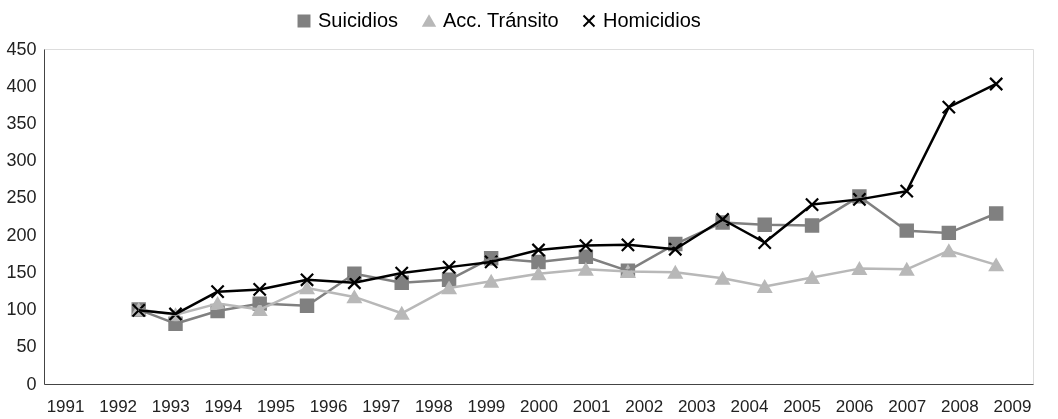 This screenshot has width=1058, height=419. Describe the element at coordinates (358, 20) in the screenshot. I see `legend-label: Suicidios` at that location.